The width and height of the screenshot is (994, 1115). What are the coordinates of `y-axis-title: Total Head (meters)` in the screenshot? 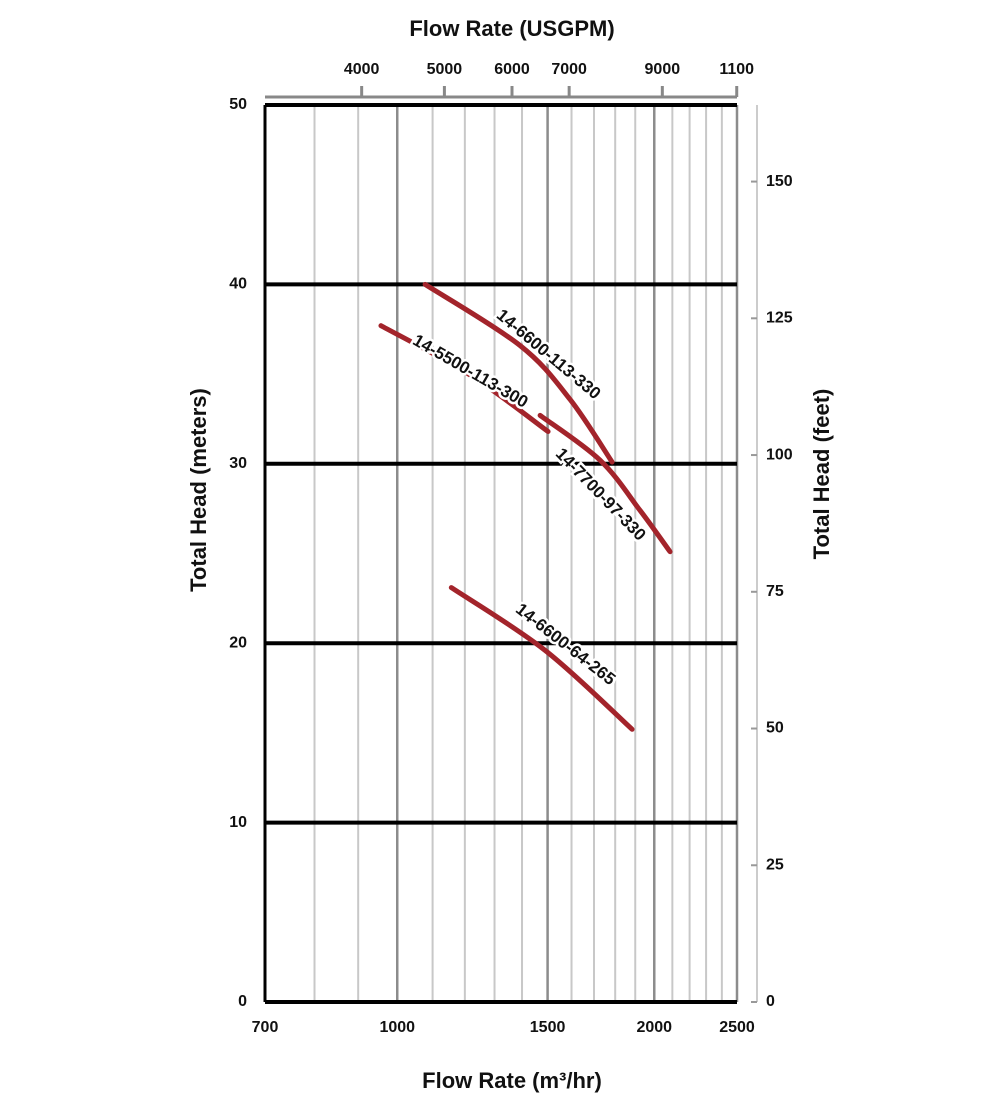 It's located at (198, 490).